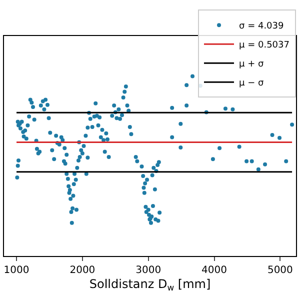 This screenshot has height=300, width=300. What do you see at coordinates (251, 65) in the screenshot?
I see `legend-label: μ + σ` at bounding box center [251, 65].